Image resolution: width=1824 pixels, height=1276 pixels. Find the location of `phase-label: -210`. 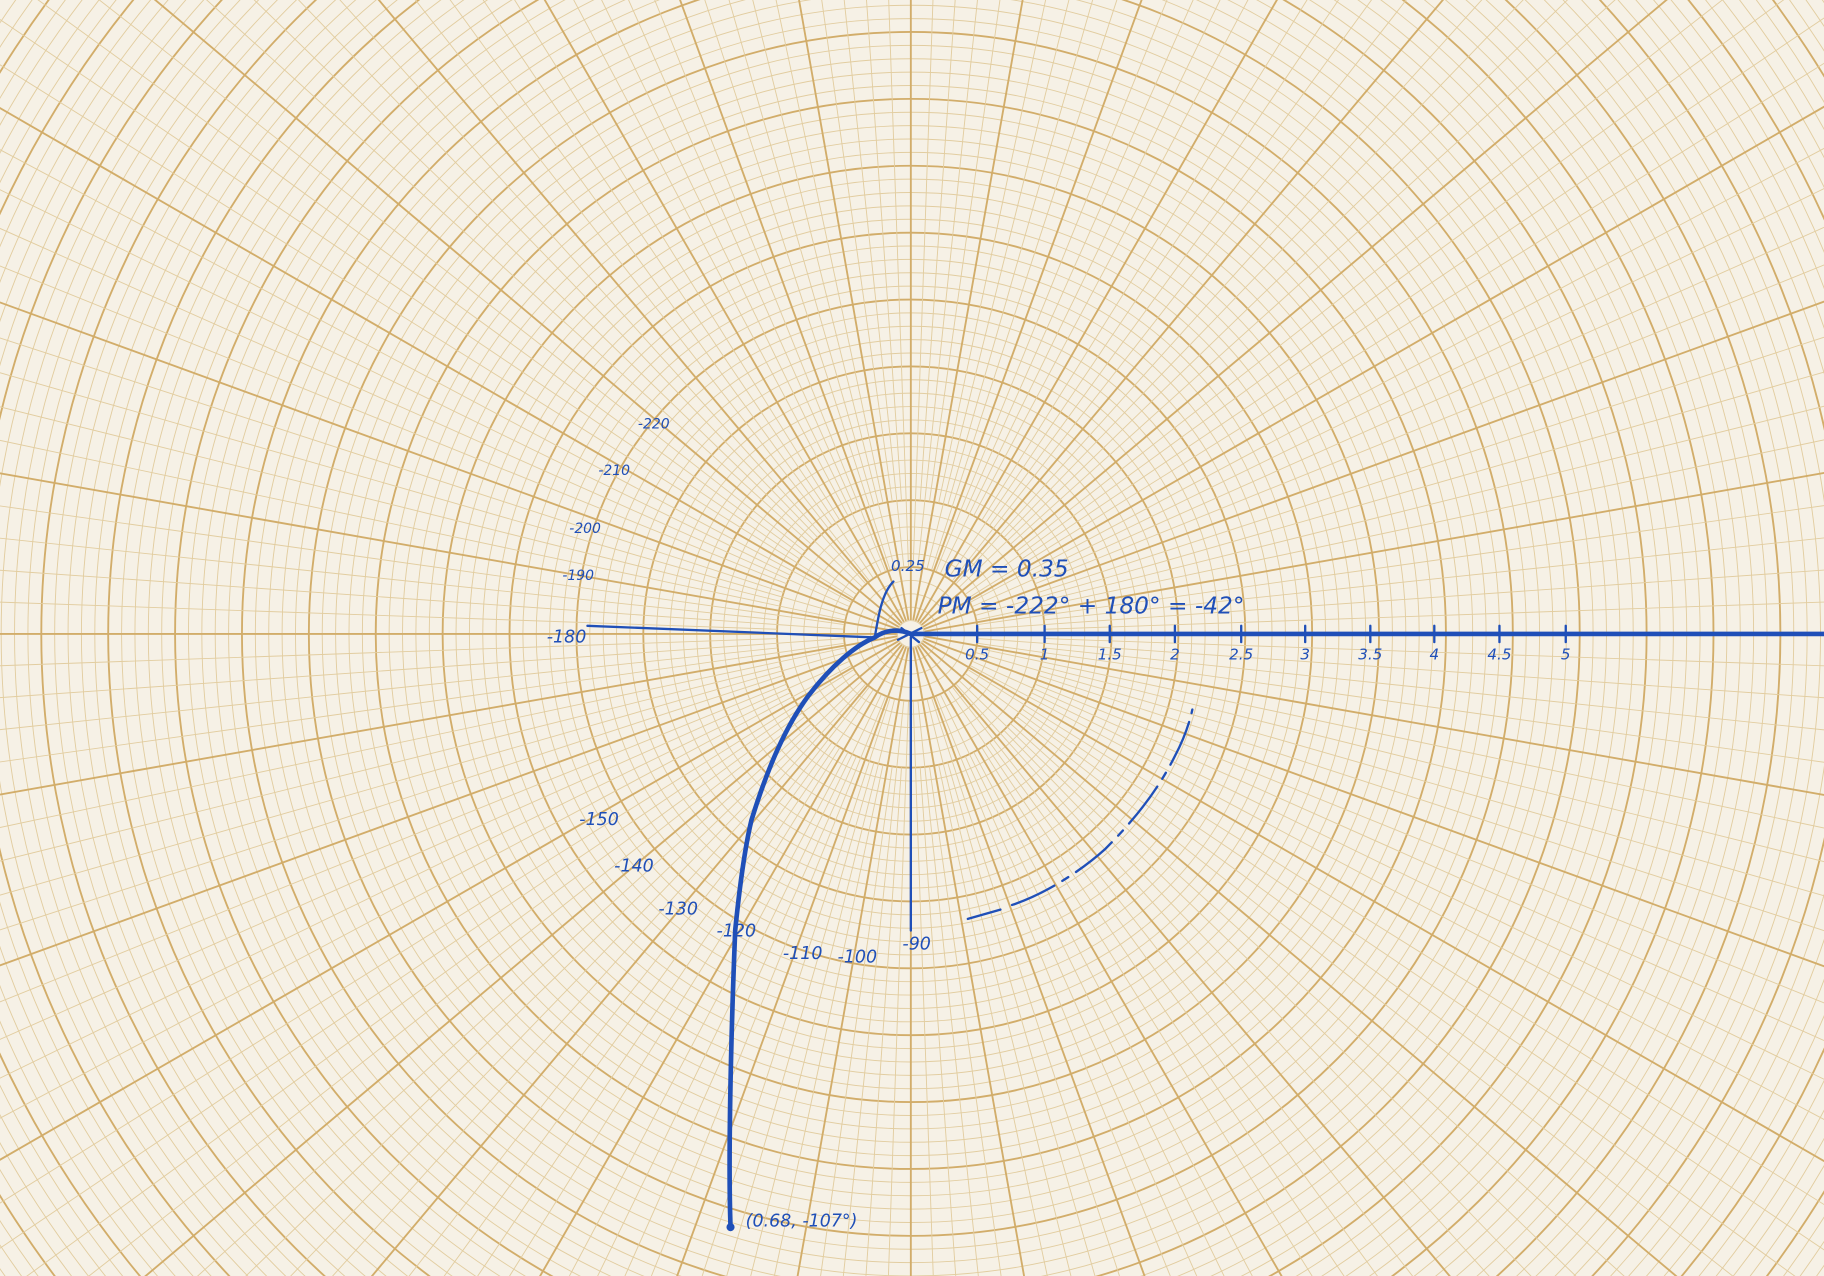

phase-label: -210 is located at coordinates (614, 471).